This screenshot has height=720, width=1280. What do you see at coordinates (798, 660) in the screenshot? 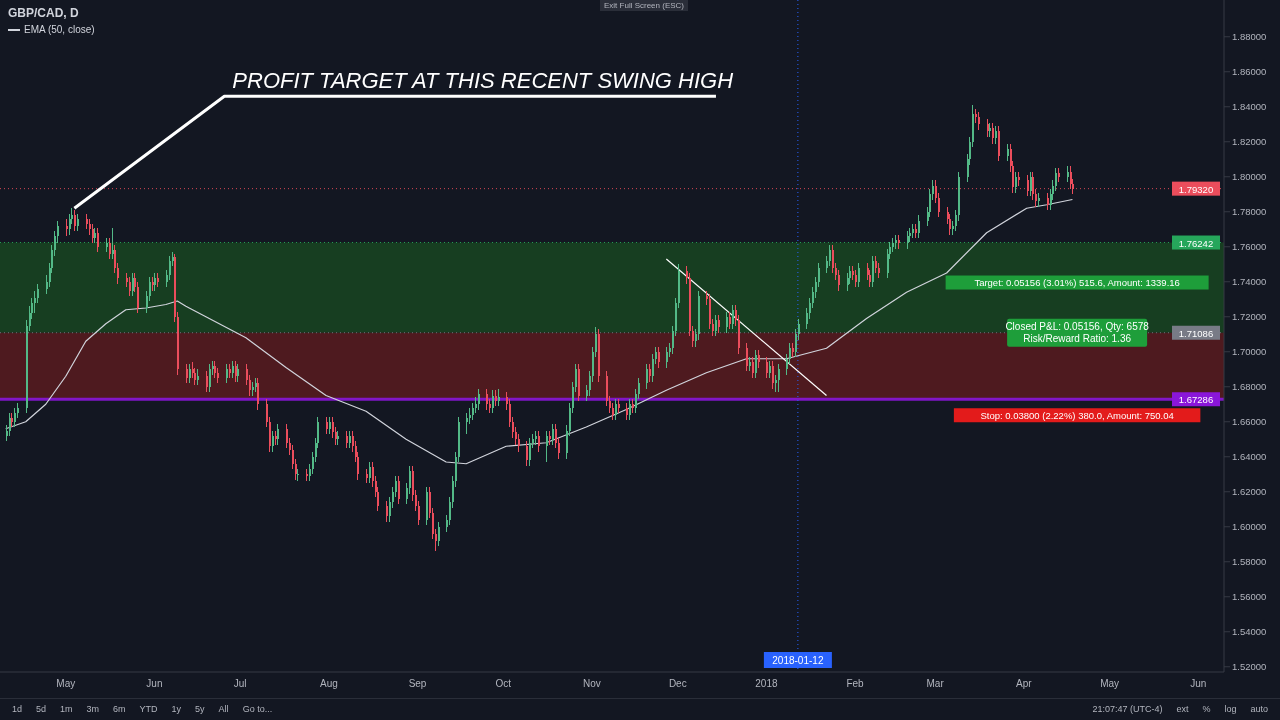
I see `ref-line-label: 2018-01-12` at bounding box center [798, 660].